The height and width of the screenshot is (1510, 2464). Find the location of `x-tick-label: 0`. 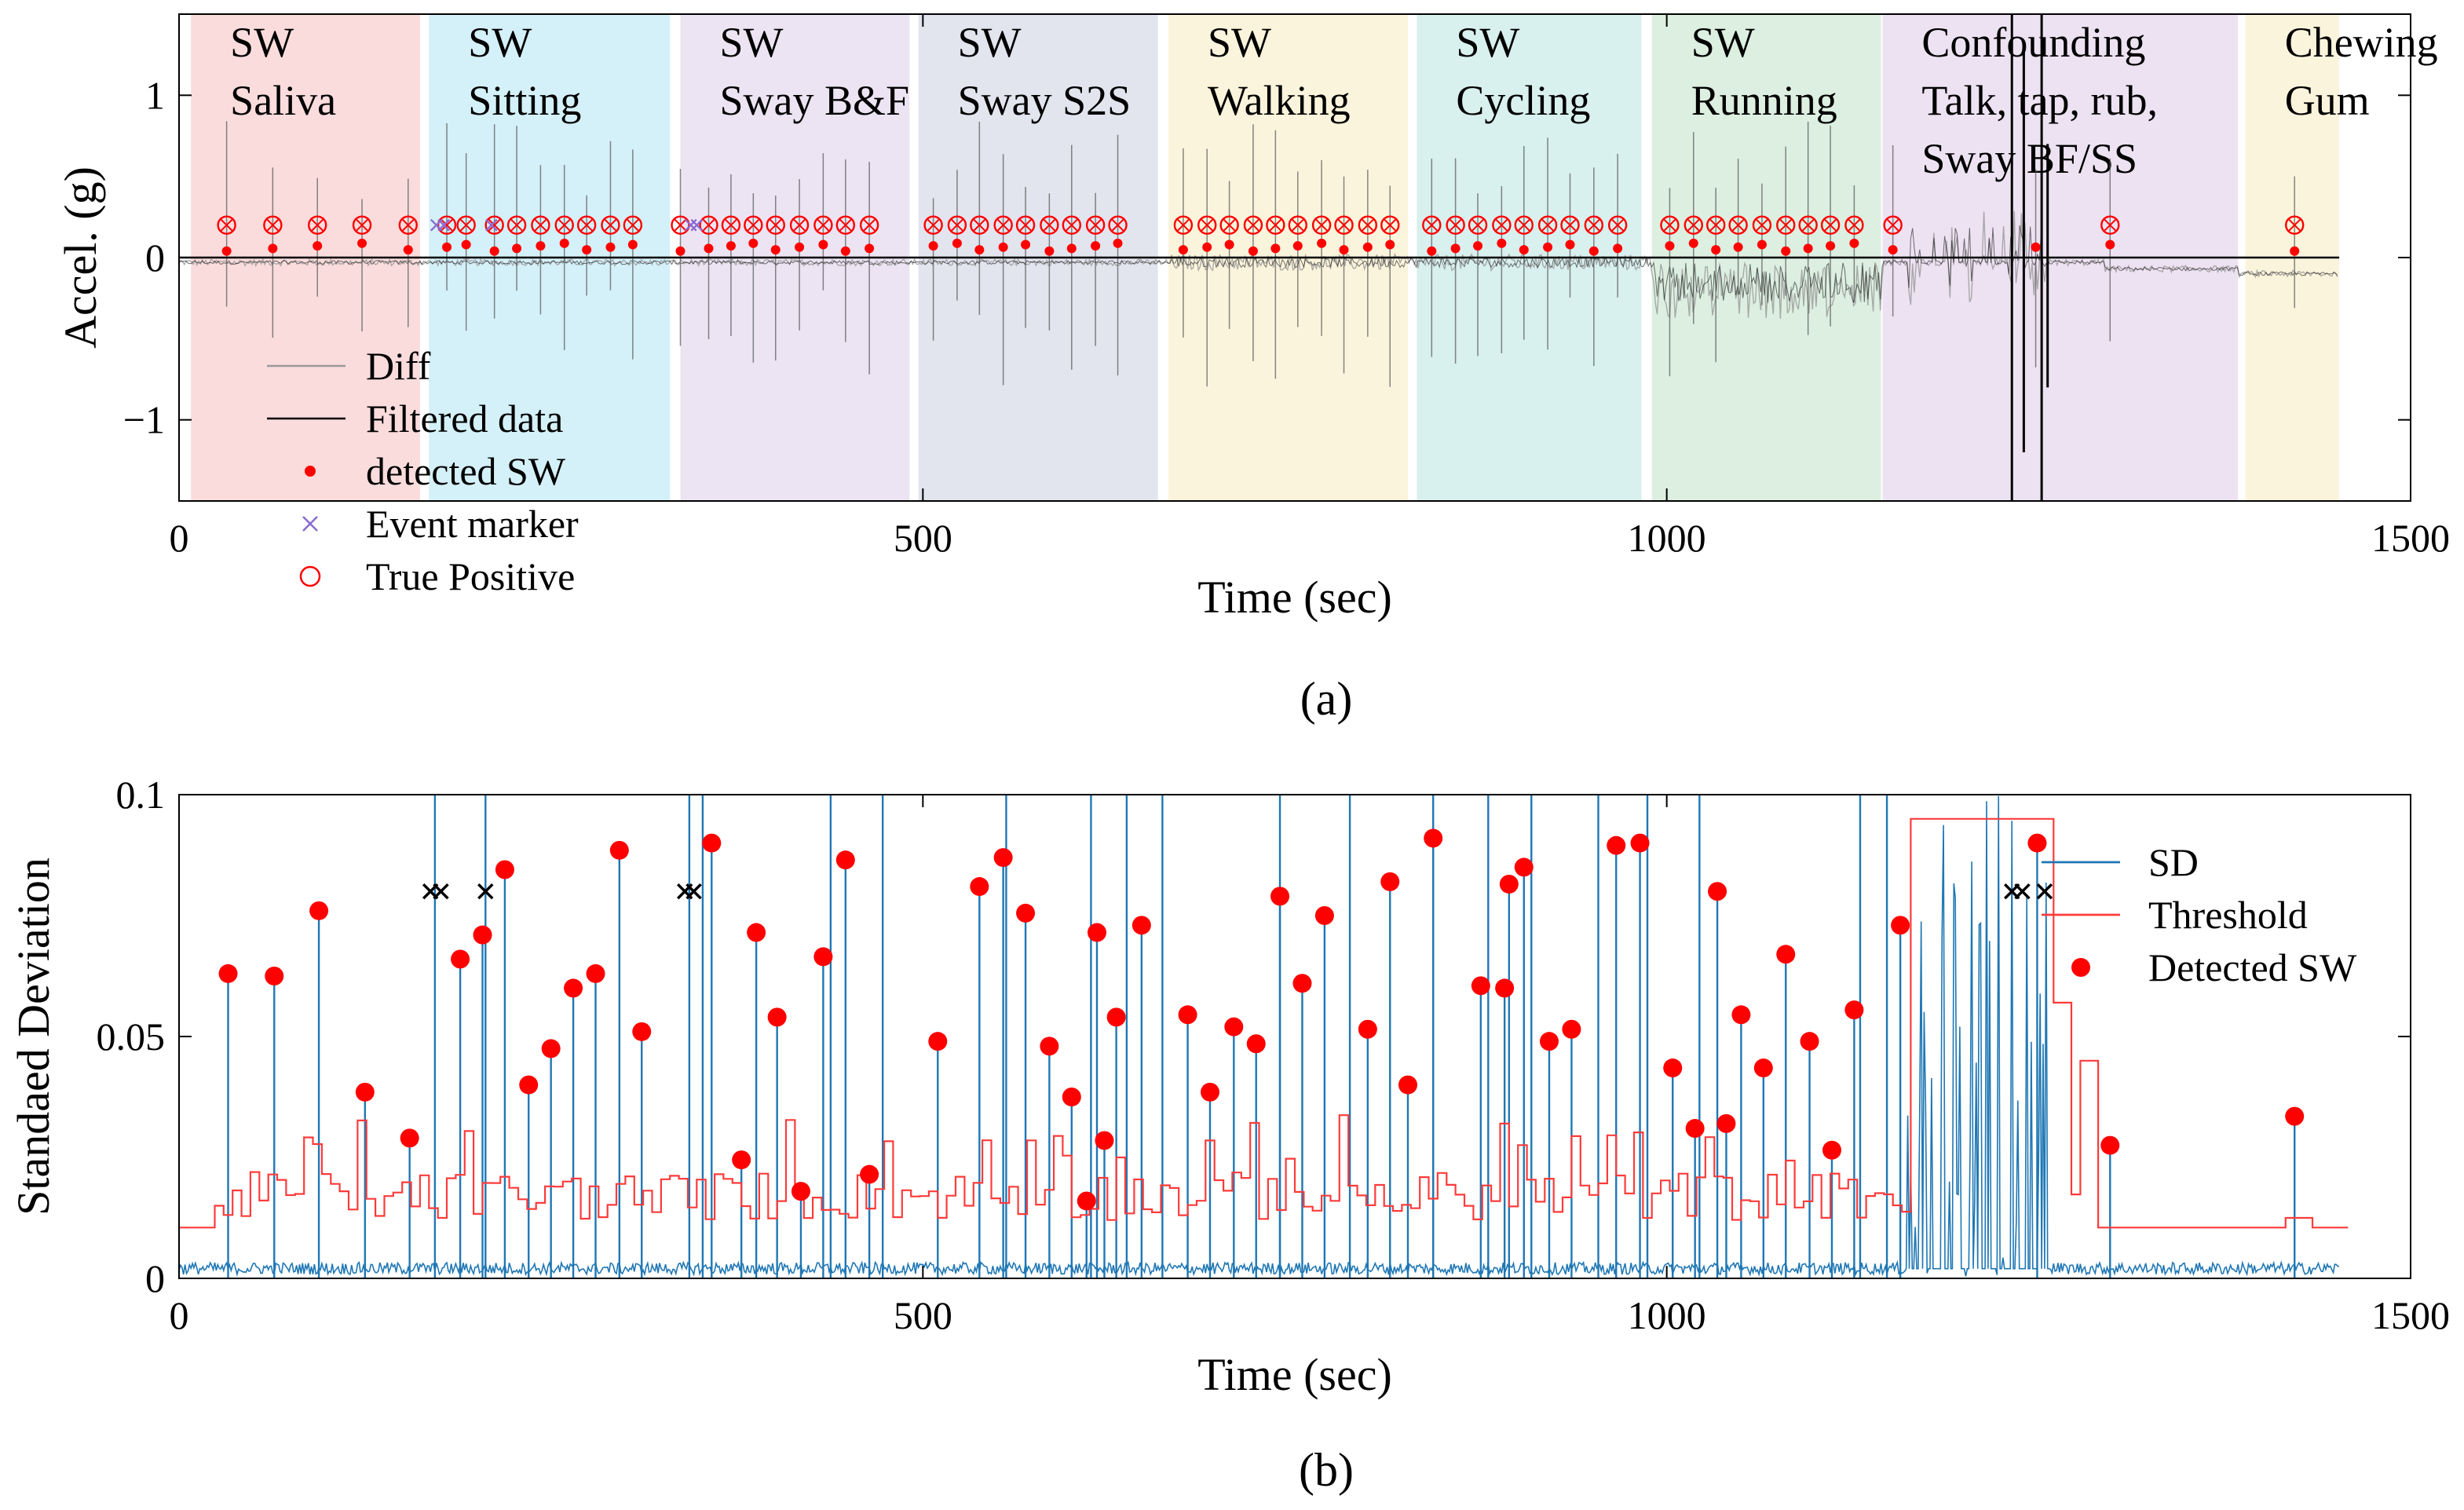

x-tick-label: 0 is located at coordinates (179, 538).